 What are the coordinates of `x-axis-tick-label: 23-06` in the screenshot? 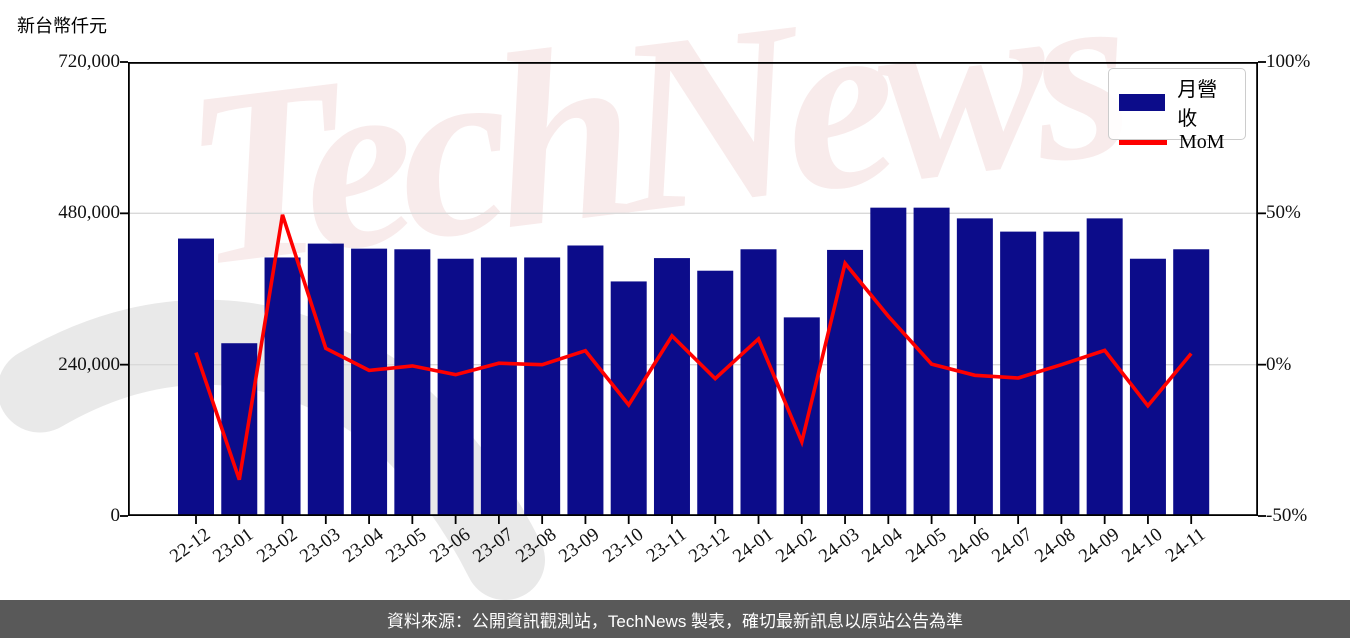 It's located at (449, 546).